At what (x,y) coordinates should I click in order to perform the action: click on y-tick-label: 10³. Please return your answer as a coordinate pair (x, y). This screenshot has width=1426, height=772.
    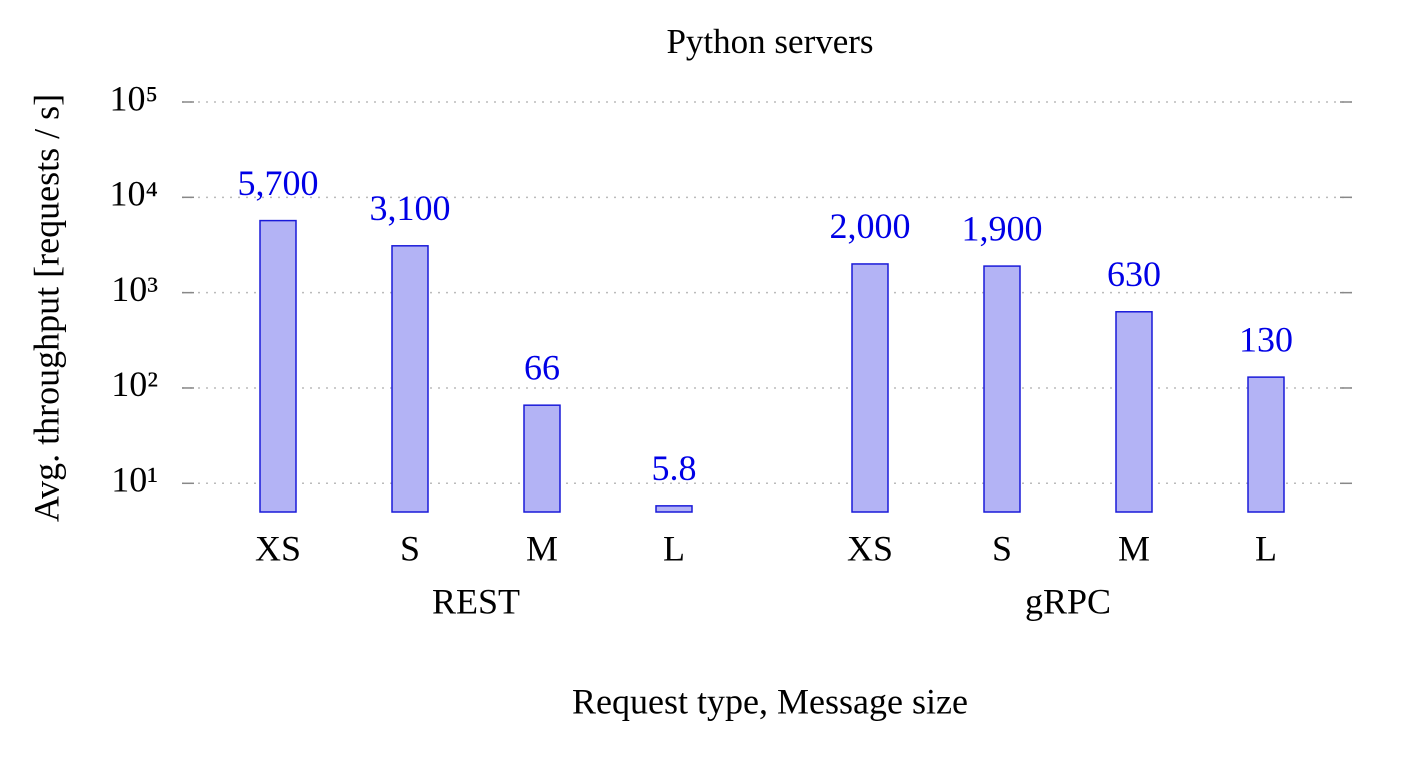
    Looking at the image, I should click on (134, 289).